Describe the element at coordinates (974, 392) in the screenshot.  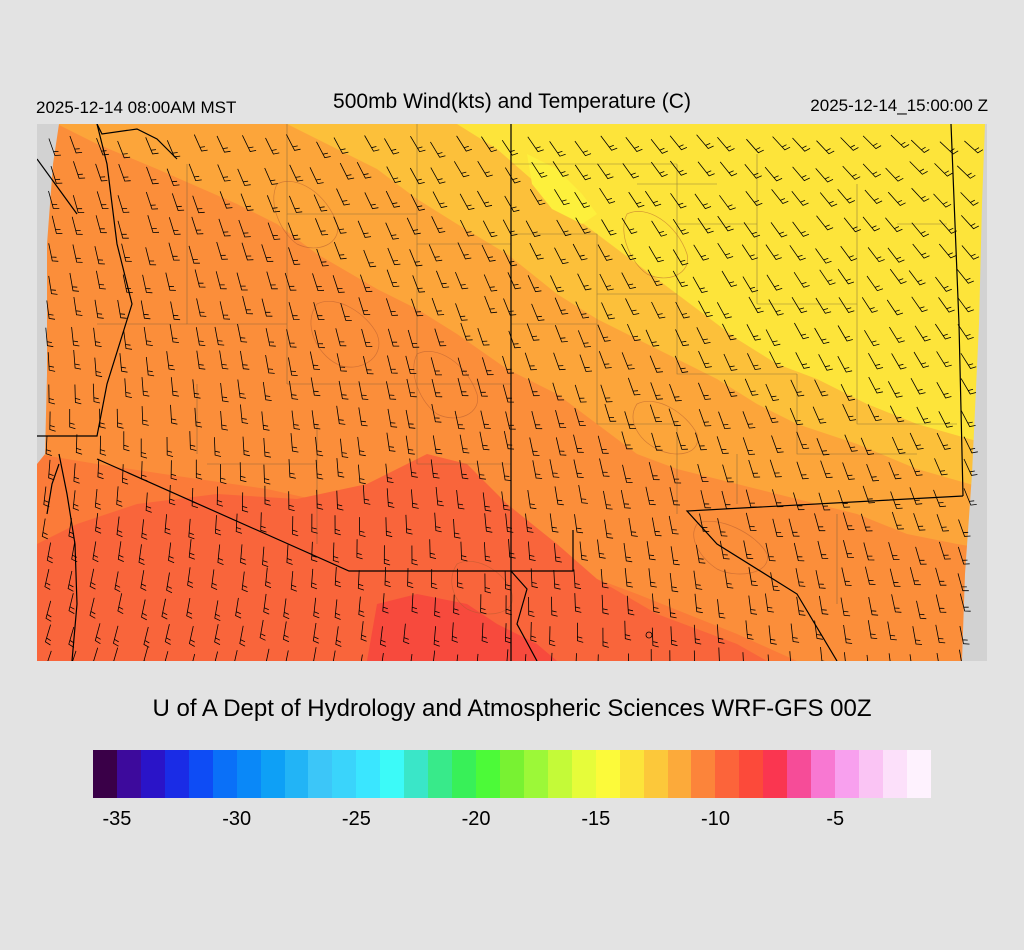
I see `map-nodata-right` at that location.